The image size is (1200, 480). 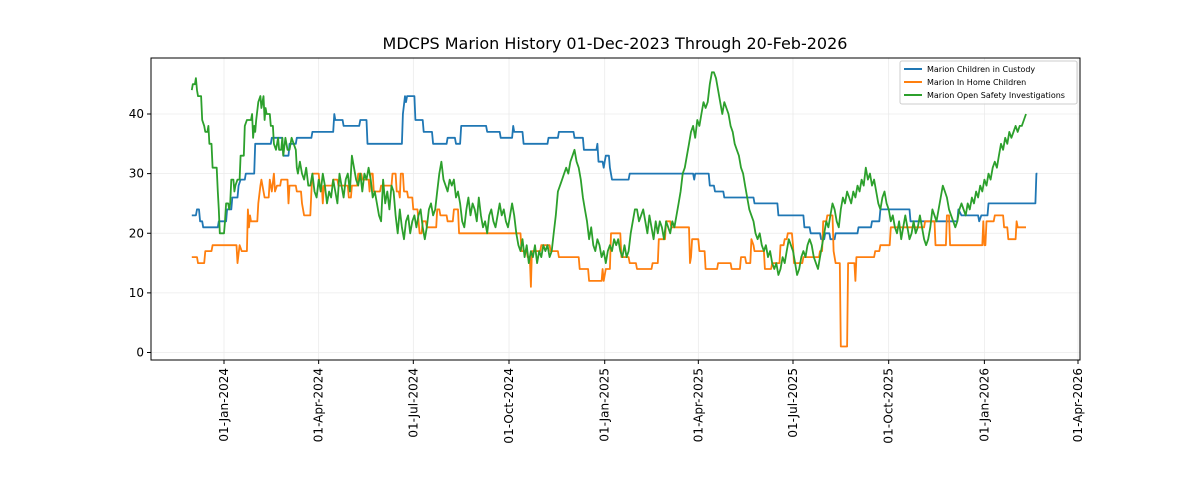 I want to click on y-axis: 0 10 20 30 40, so click(x=140, y=233).